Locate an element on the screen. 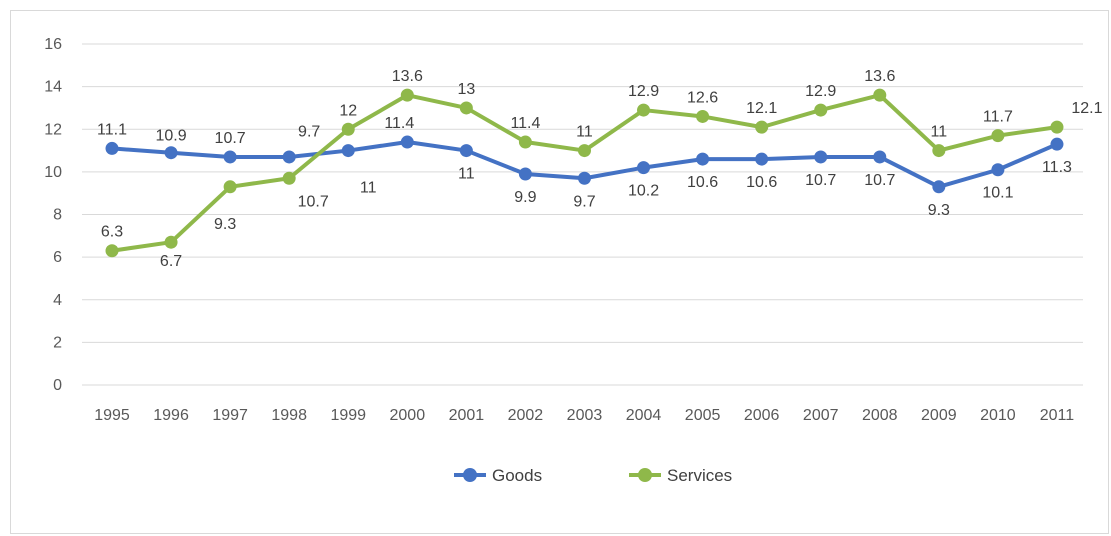 Image resolution: width=1111 pixels, height=536 pixels. data-label: 12 is located at coordinates (348, 110).